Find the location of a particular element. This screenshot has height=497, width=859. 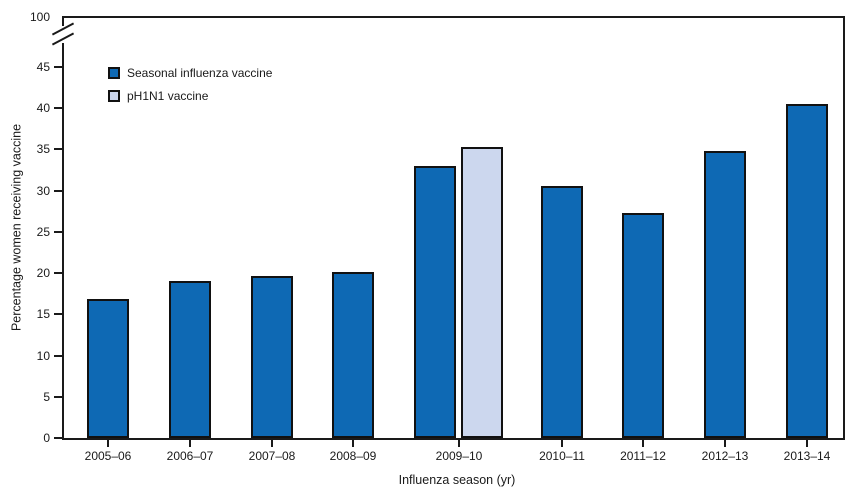

y-tick-label: 35 is located at coordinates (43, 149).